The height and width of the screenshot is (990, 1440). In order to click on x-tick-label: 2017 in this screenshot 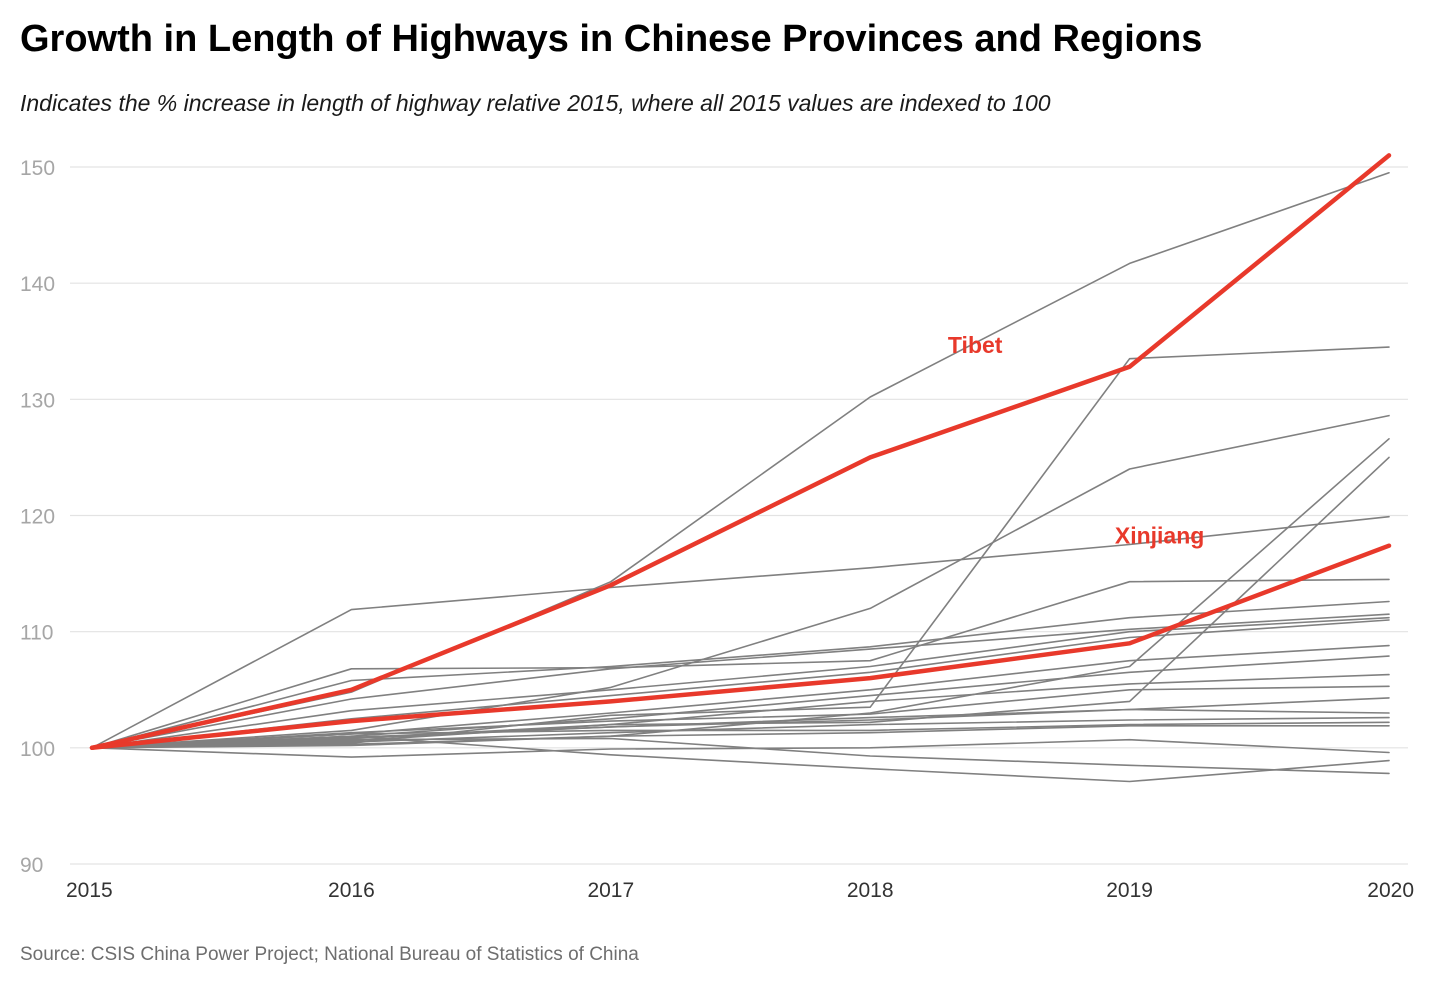, I will do `click(610, 890)`.